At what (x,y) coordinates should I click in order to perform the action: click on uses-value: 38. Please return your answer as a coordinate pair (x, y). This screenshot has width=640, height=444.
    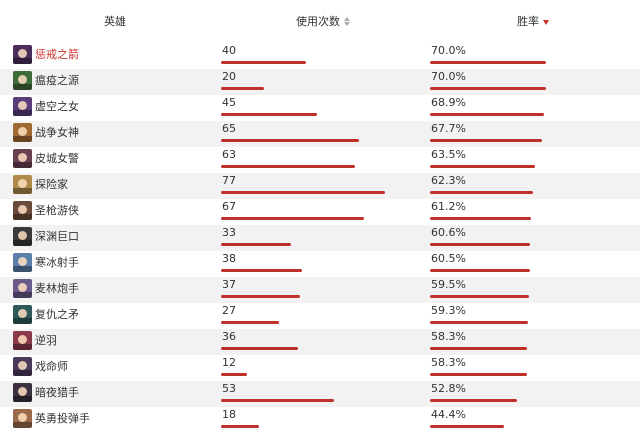
    Looking at the image, I should click on (229, 258).